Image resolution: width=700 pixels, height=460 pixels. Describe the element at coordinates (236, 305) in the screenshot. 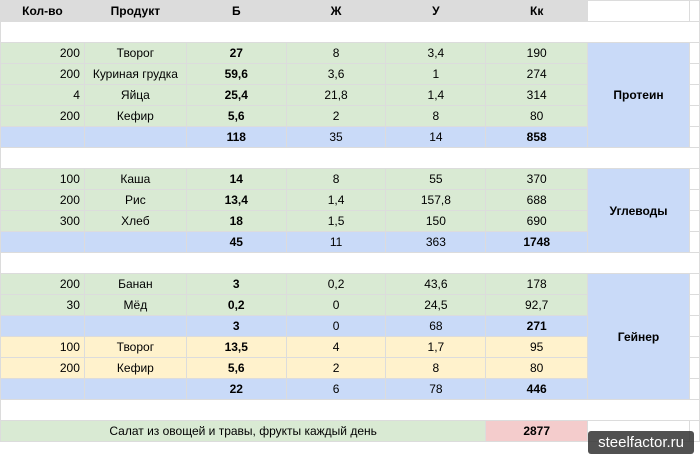

I see `protein-cell: 0,2` at that location.